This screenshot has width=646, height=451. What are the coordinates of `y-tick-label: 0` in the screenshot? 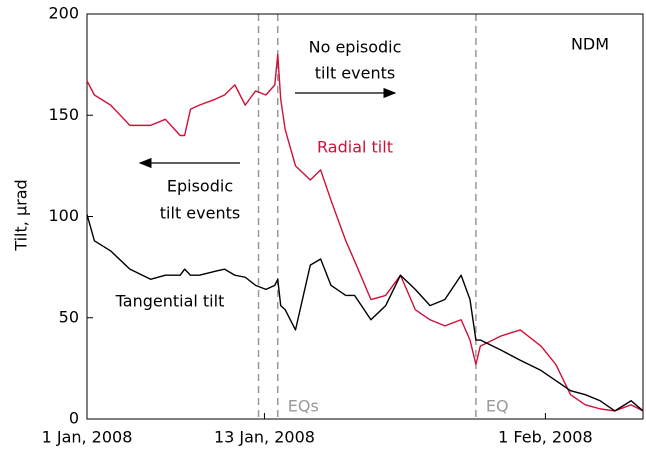 It's located at (74, 418).